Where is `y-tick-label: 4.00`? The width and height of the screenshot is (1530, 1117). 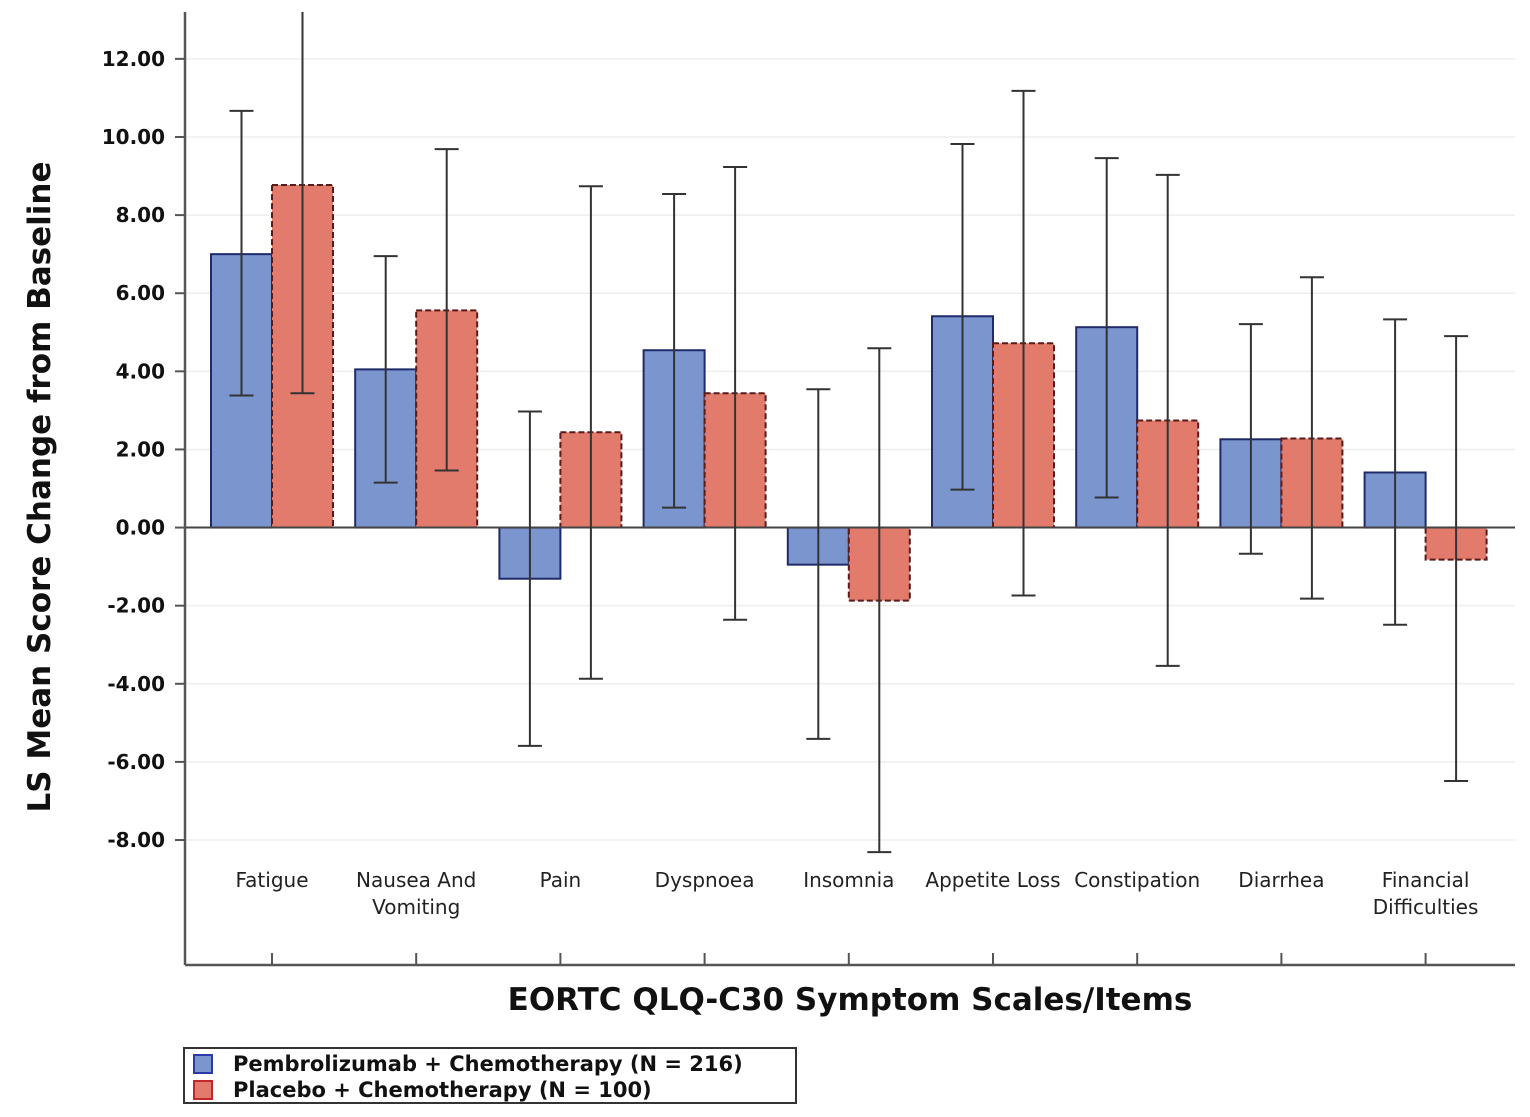 y-tick-label: 4.00 is located at coordinates (140, 371).